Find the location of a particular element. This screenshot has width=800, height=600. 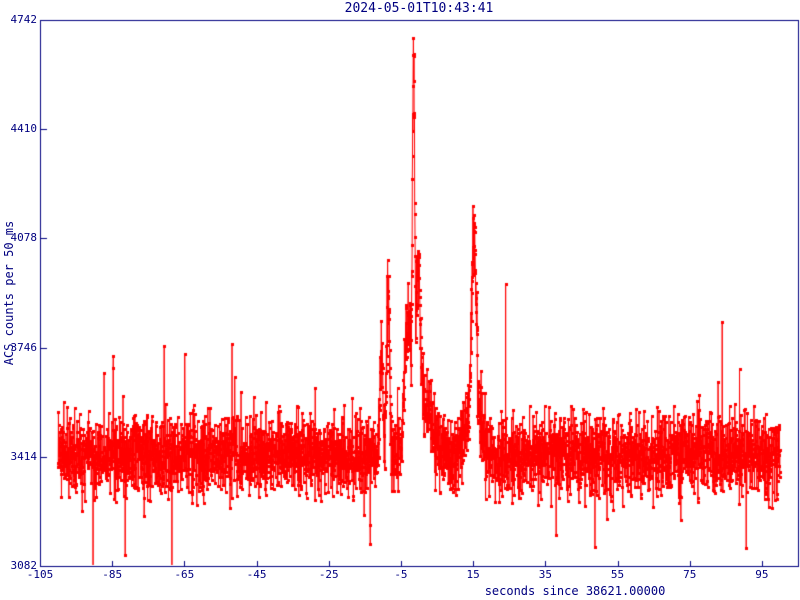

x-tick-label: 75 is located at coordinates (690, 574).